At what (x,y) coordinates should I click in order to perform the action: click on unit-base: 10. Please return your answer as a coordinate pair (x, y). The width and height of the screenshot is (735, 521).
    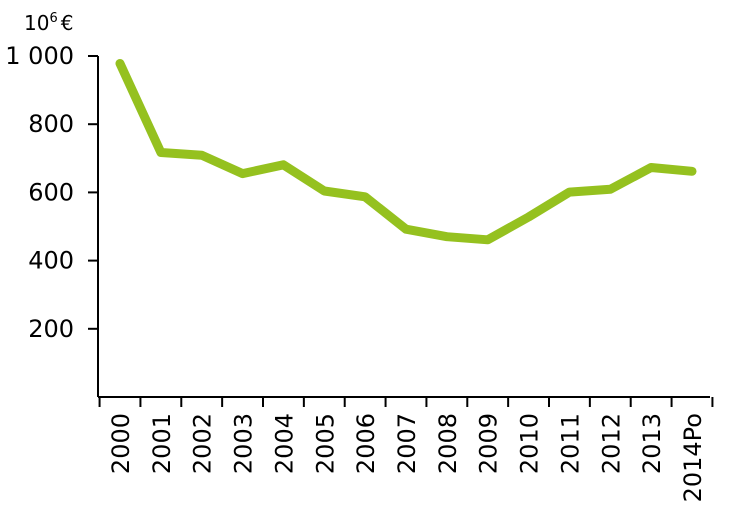
    Looking at the image, I should click on (36, 23).